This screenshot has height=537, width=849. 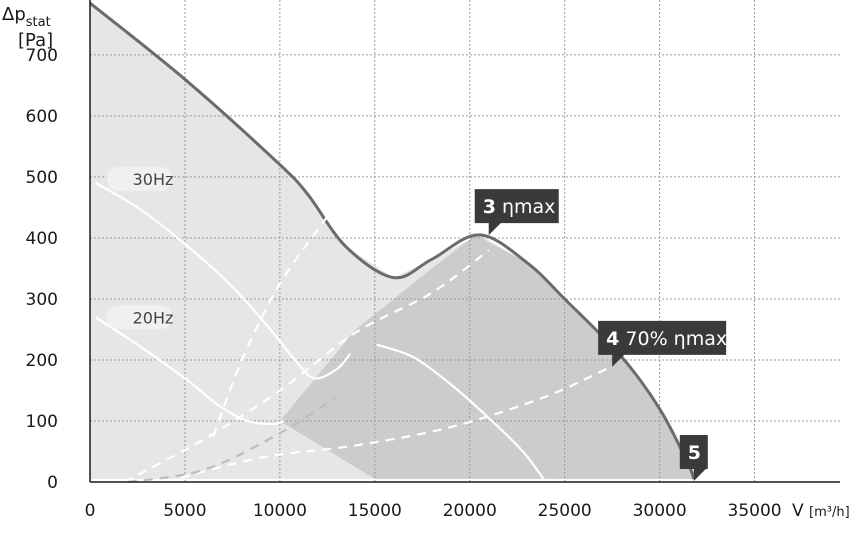 What do you see at coordinates (660, 511) in the screenshot?
I see `x-tick-label: 30000` at bounding box center [660, 511].